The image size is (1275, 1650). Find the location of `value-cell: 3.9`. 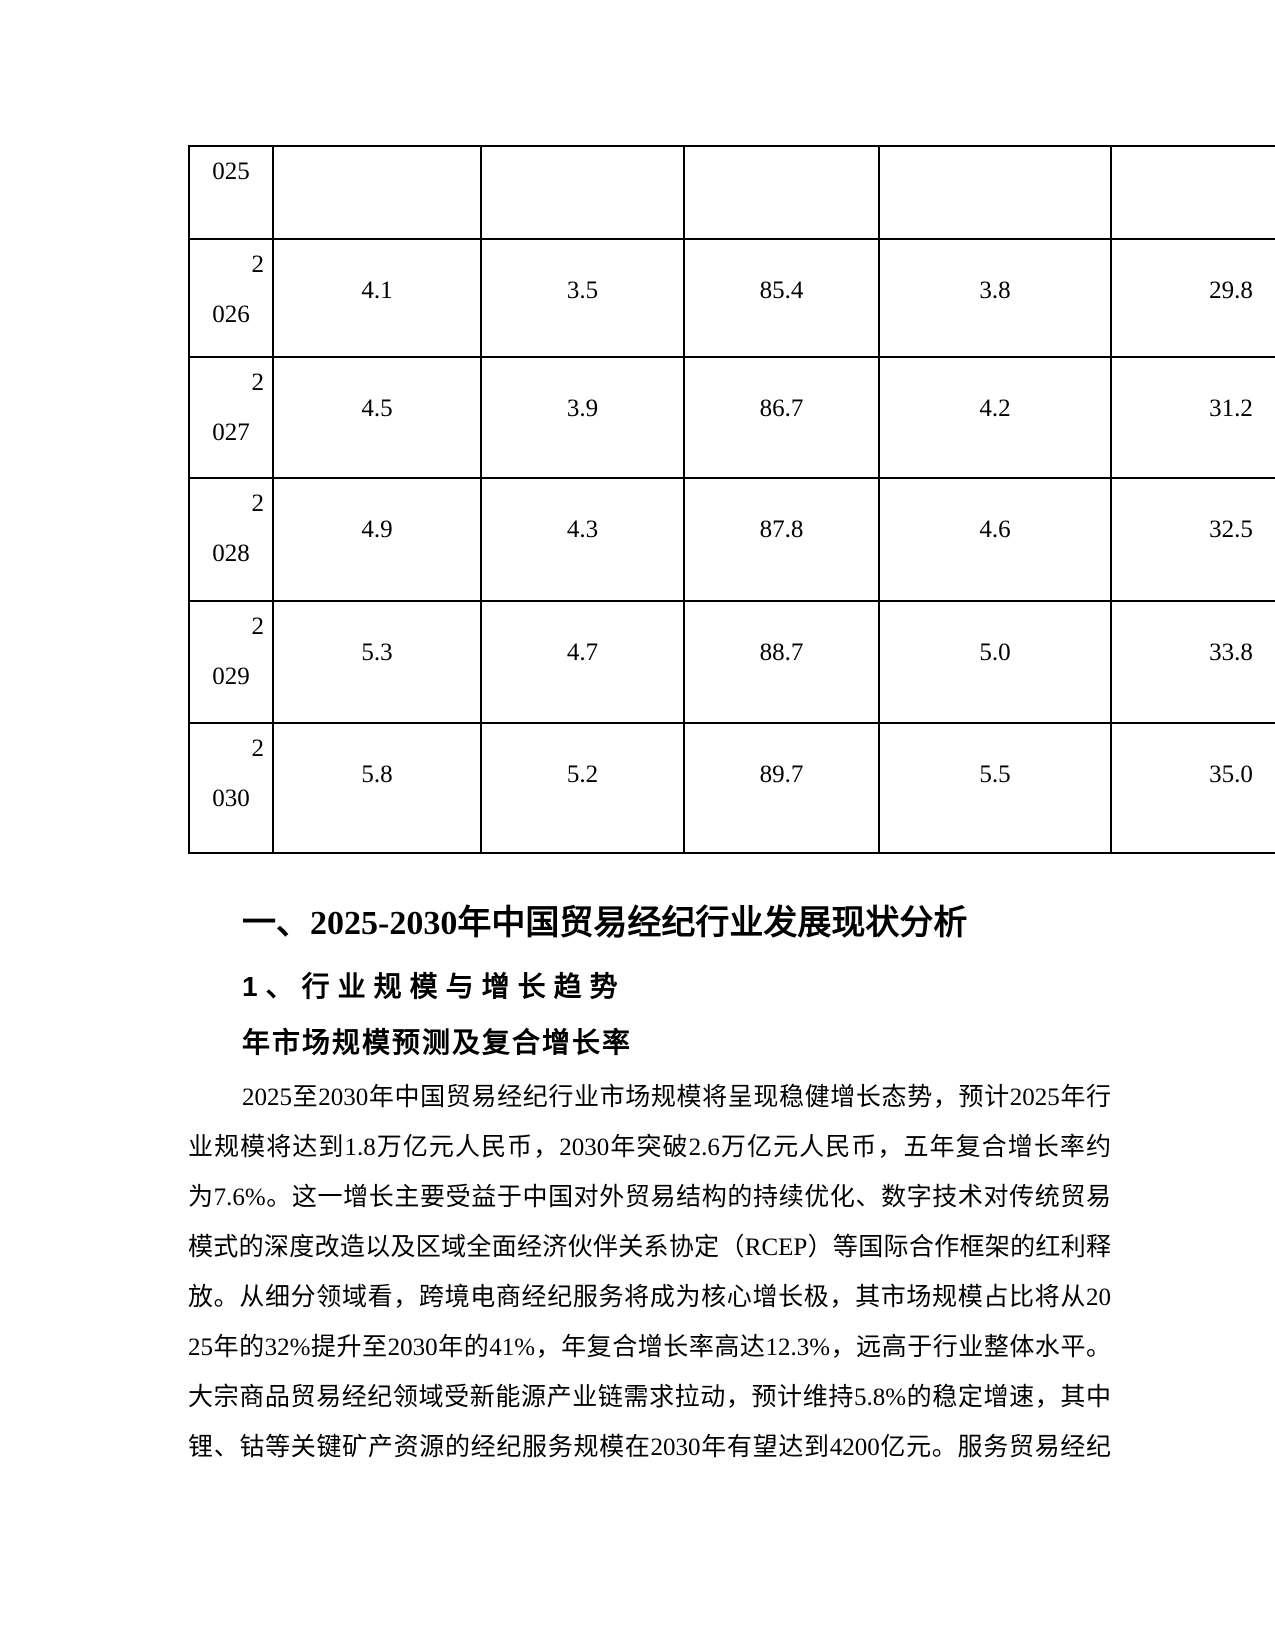

value-cell: 3.9 is located at coordinates (582, 417).